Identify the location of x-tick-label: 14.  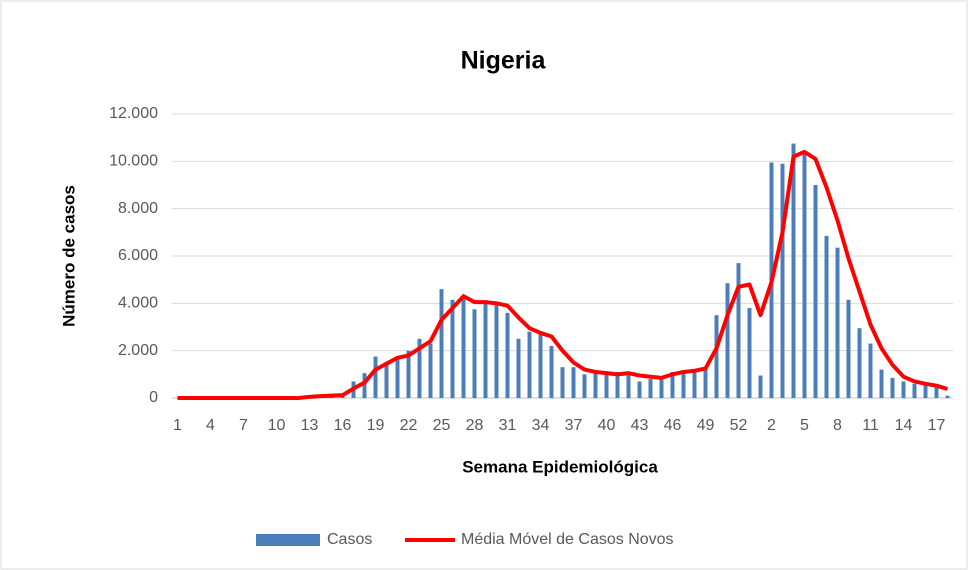
(904, 425).